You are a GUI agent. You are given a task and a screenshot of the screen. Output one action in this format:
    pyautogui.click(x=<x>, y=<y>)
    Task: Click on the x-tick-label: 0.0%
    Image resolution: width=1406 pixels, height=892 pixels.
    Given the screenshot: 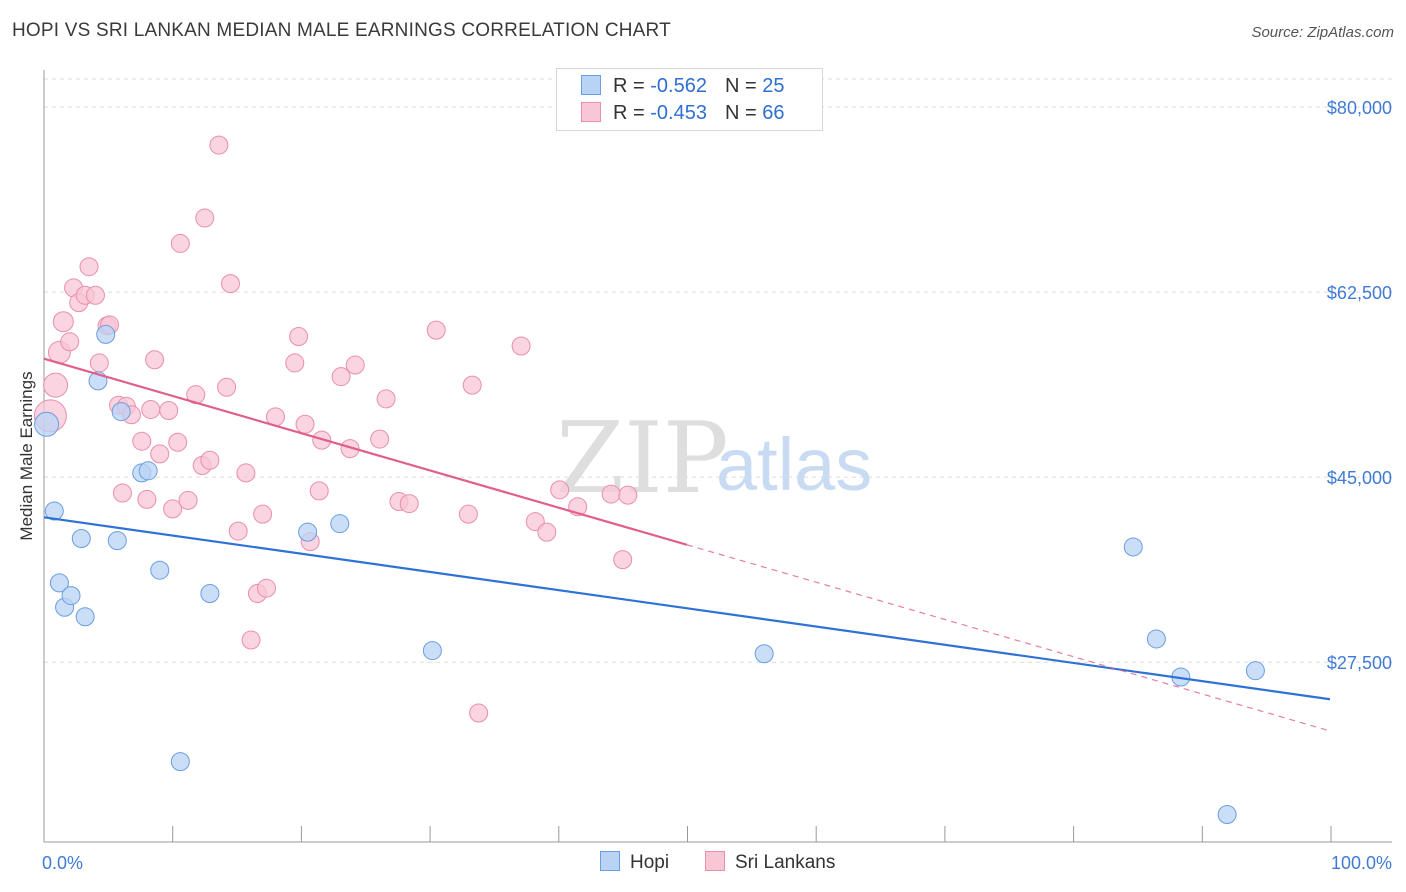 What is the action you would take?
    pyautogui.click(x=62, y=863)
    